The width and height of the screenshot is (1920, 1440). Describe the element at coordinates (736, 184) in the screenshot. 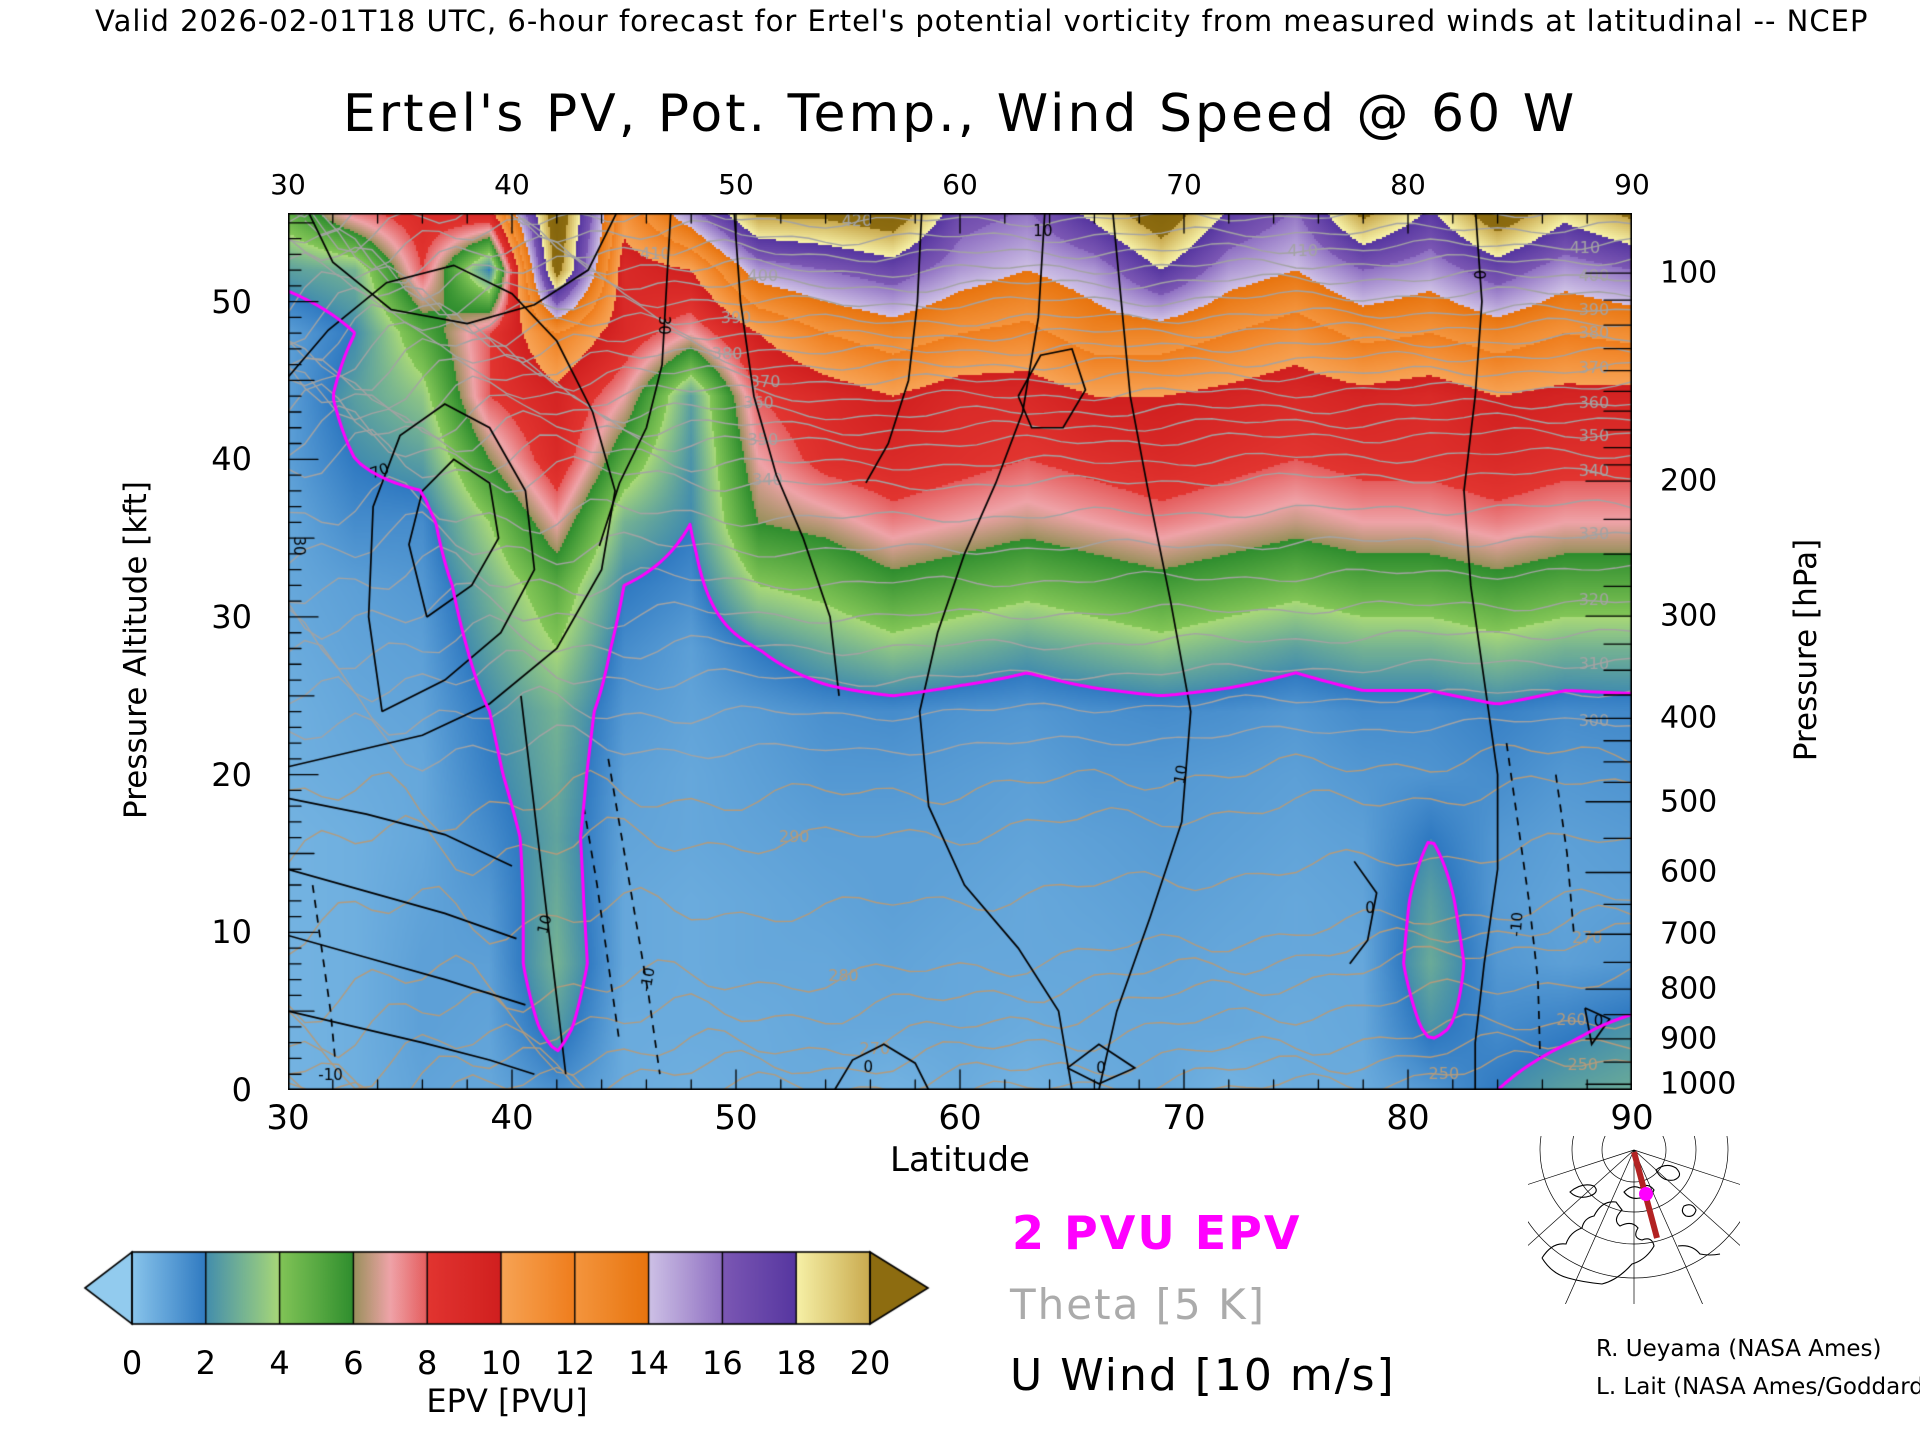

I see `lat-tick-top-50: 50` at that location.